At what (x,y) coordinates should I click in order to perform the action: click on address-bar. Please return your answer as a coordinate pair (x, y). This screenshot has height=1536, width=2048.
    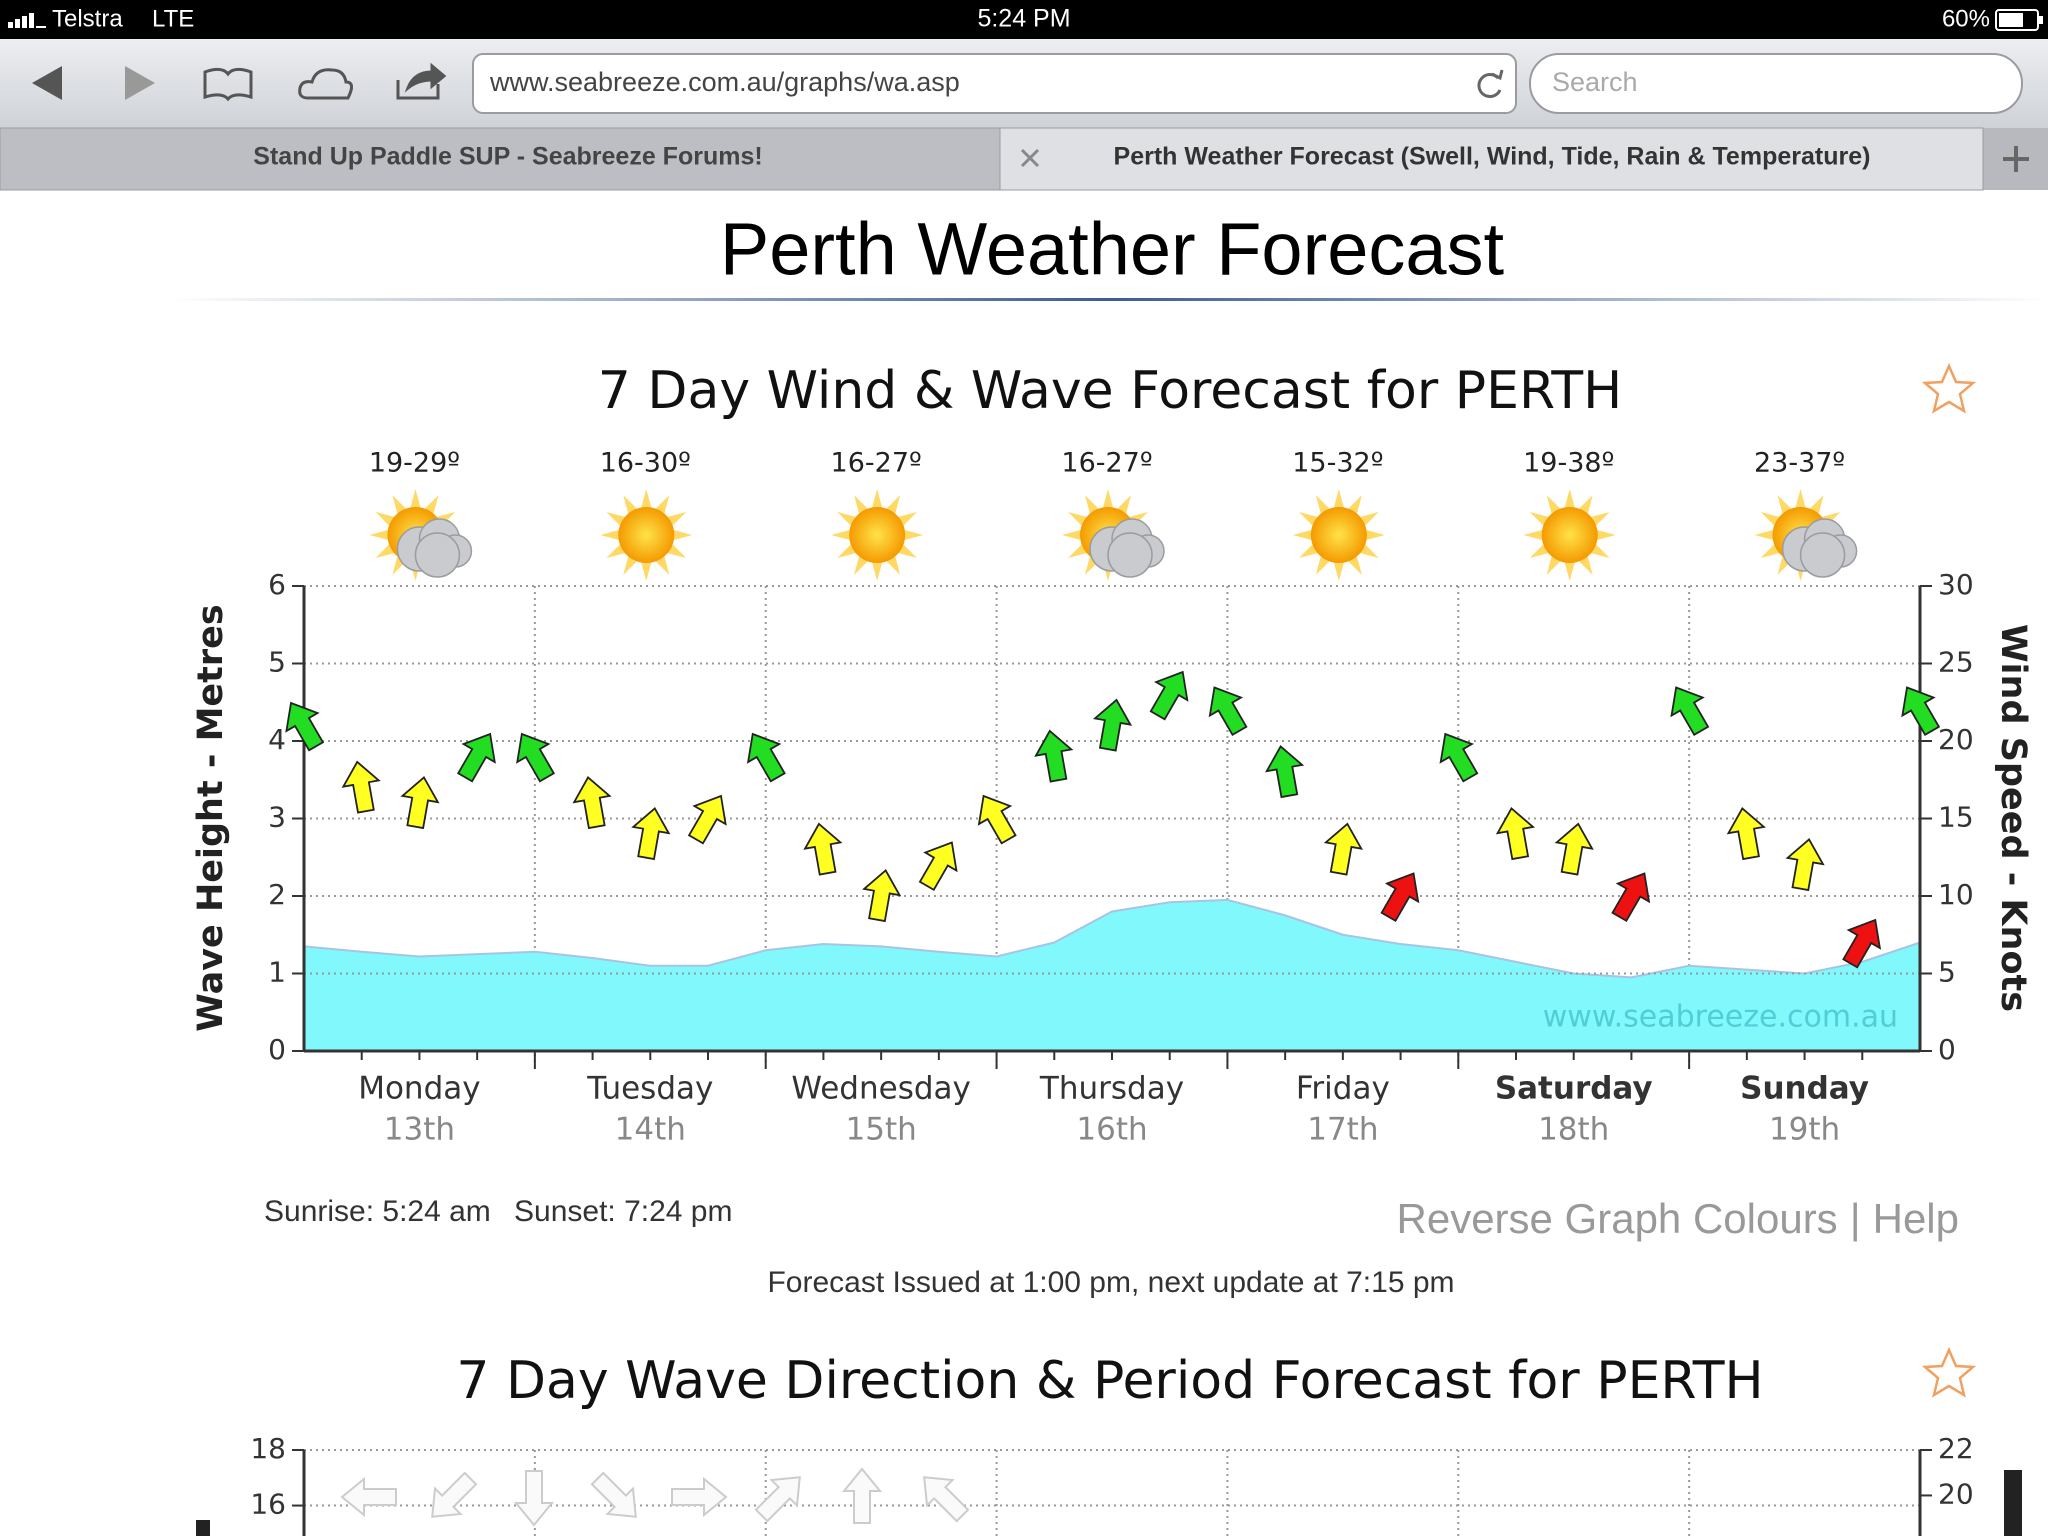
    Looking at the image, I should click on (994, 83).